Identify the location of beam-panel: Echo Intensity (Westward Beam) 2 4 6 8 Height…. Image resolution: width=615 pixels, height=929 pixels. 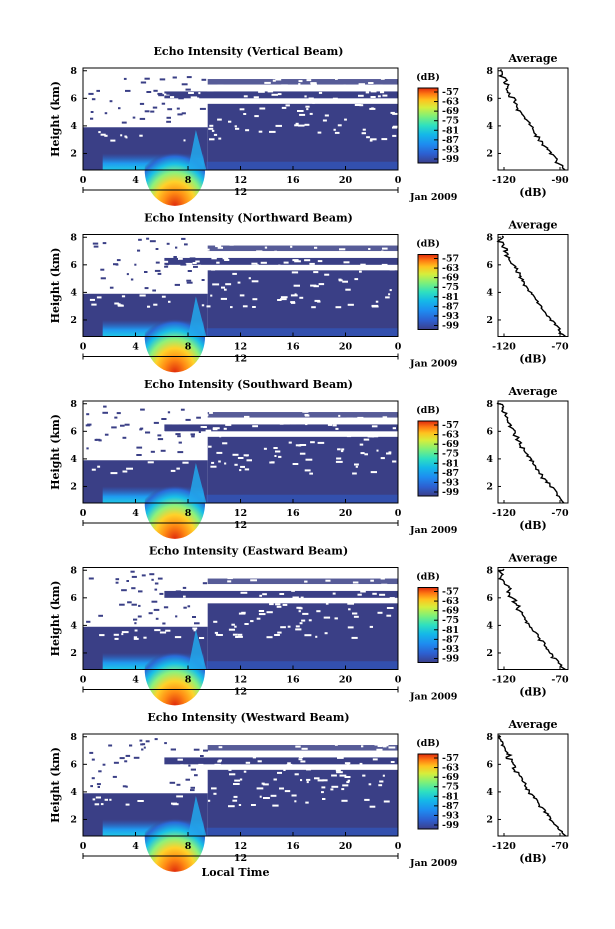
(309, 791).